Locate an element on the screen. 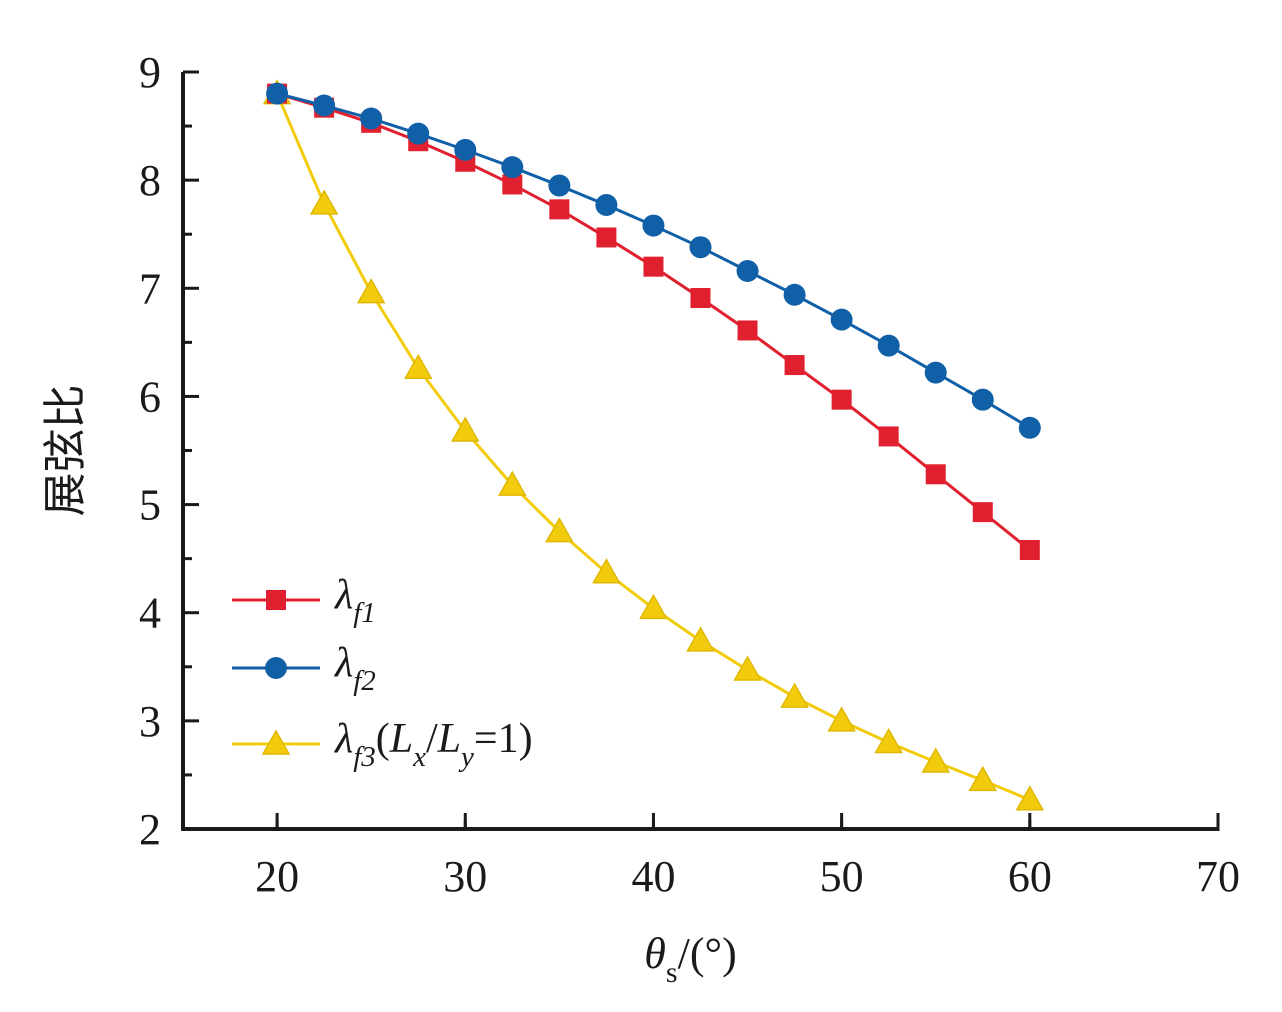 This screenshot has height=1012, width=1282. x-axis-title: θs/(°) is located at coordinates (690, 959).